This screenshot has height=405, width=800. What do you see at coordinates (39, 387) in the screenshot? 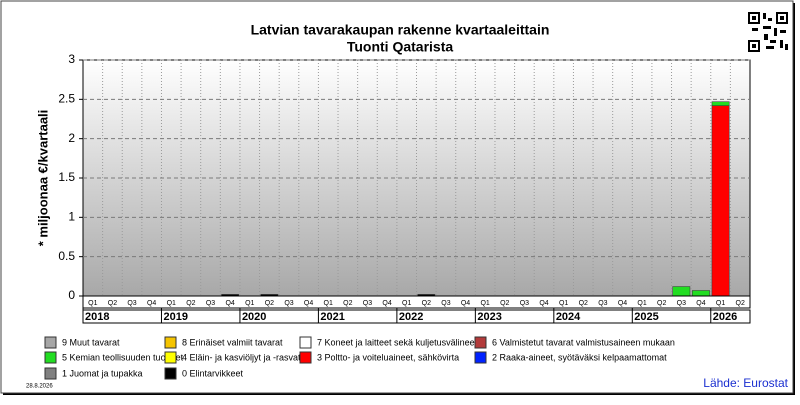
I see `date: 28.8.2026` at bounding box center [39, 387].